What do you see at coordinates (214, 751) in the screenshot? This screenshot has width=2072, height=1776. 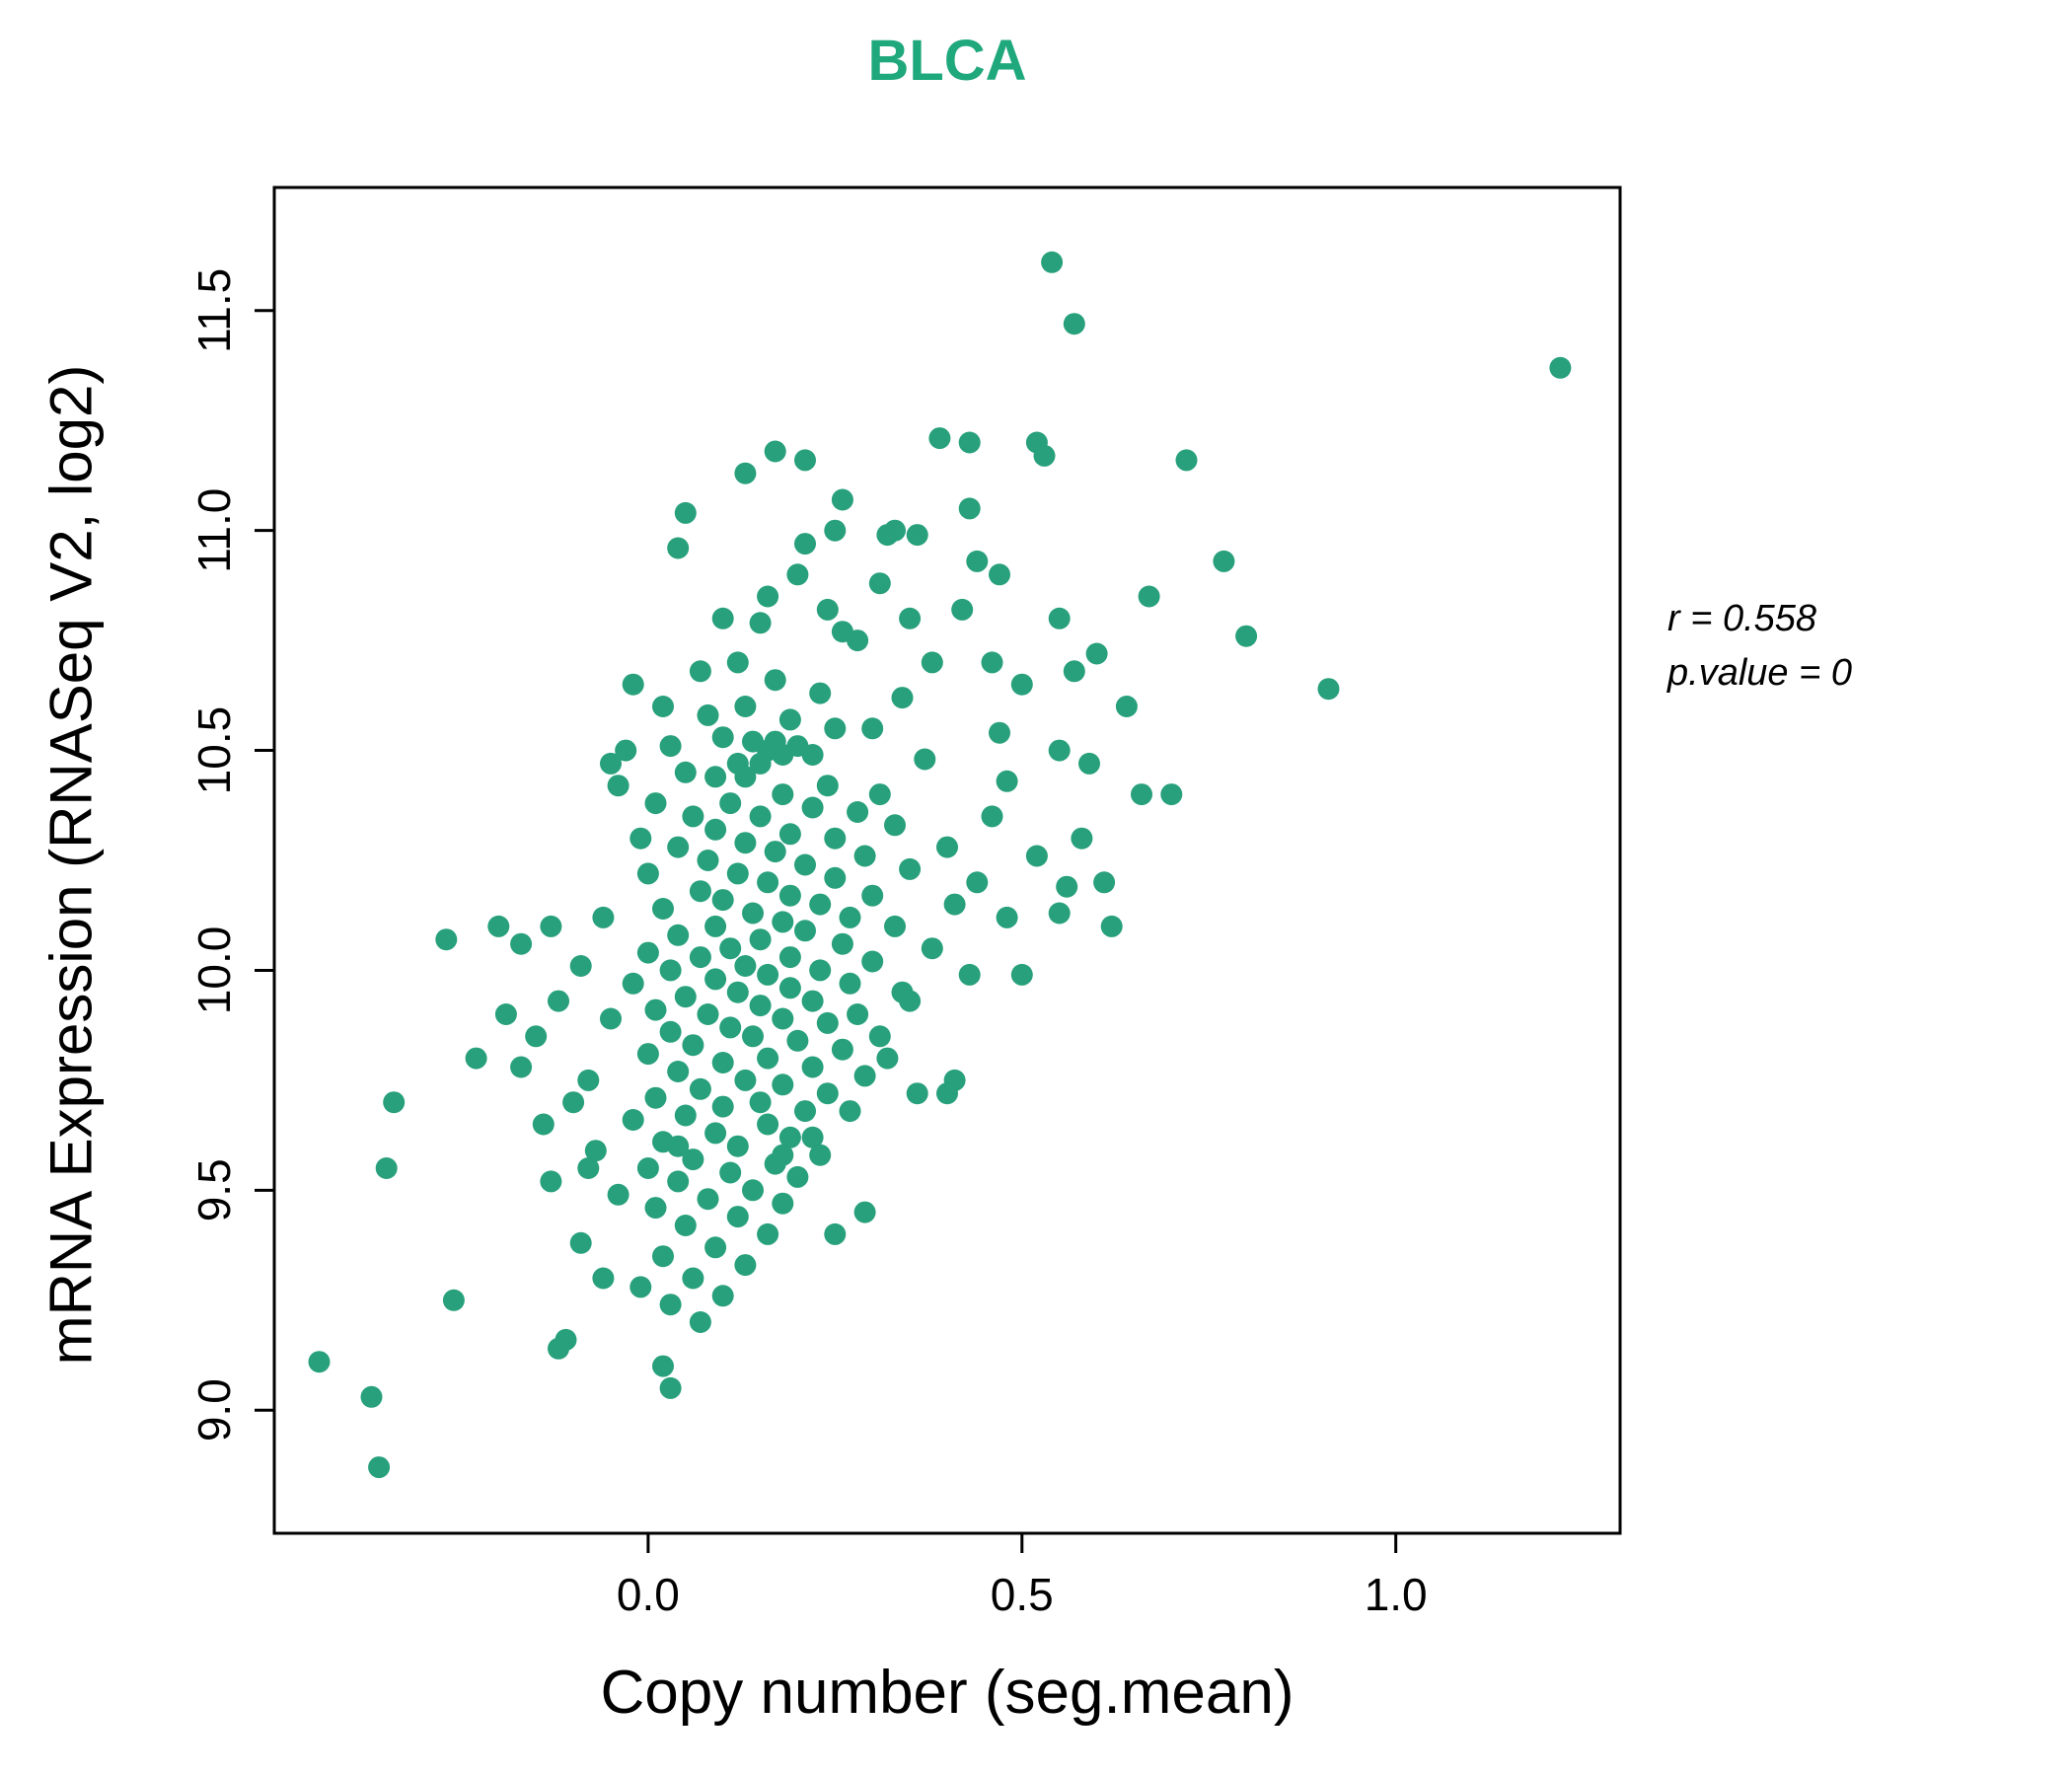 I see `svg-text: 10.5` at bounding box center [214, 751].